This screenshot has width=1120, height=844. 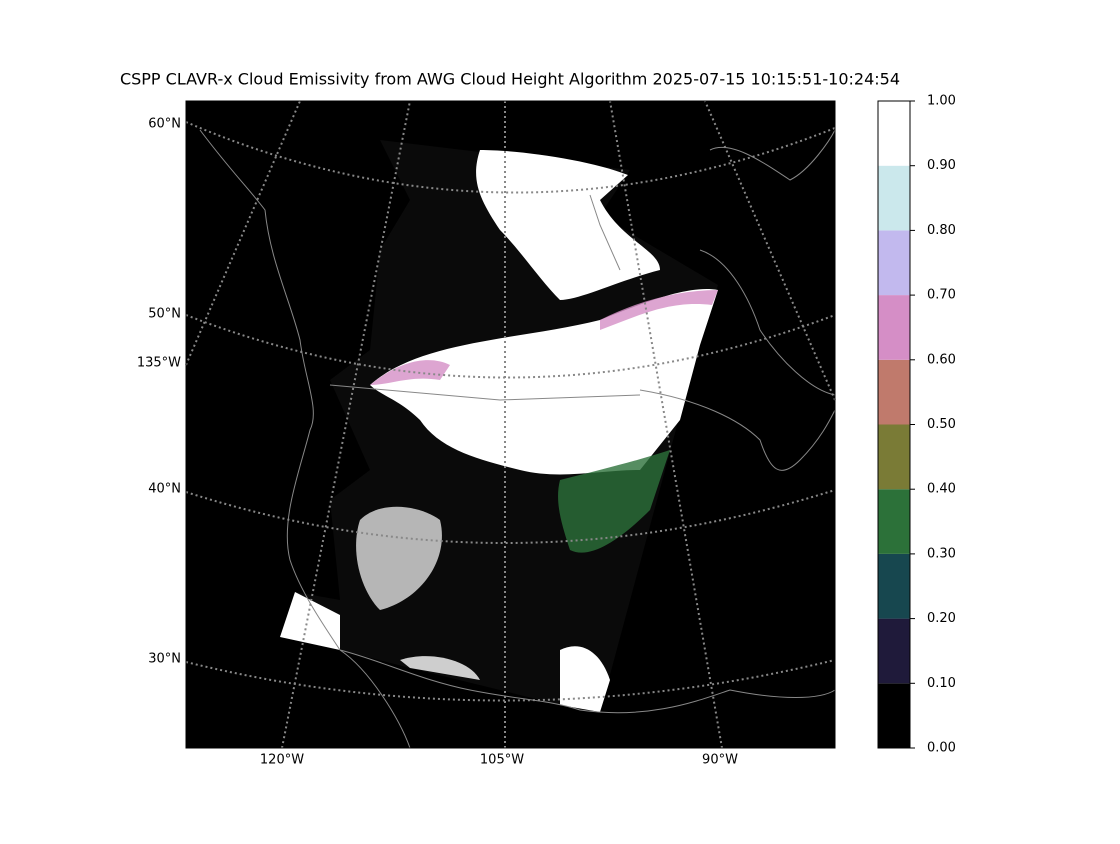 What do you see at coordinates (282, 760) in the screenshot?
I see `lon-label: 120°W` at bounding box center [282, 760].